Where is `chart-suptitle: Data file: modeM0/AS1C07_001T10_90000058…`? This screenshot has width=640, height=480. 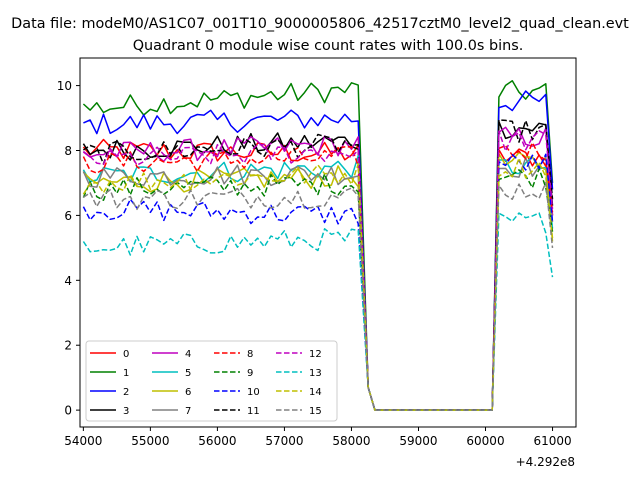
chart-suptitle: Data file: modeM0/AS1C07_001T10_90000058… is located at coordinates (320, 24).